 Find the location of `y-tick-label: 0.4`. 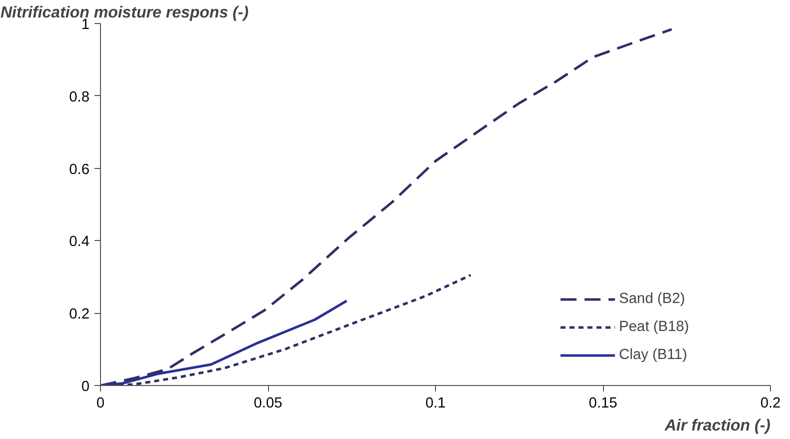

y-tick-label: 0.4 is located at coordinates (79, 242).